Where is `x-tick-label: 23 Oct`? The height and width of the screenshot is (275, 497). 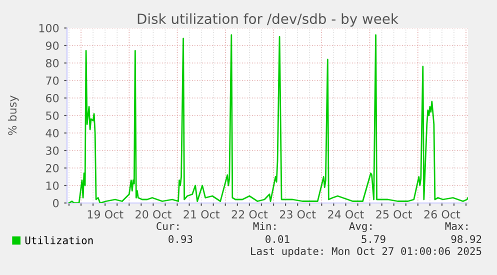 x-tick-label: 23 Oct is located at coordinates (298, 214).